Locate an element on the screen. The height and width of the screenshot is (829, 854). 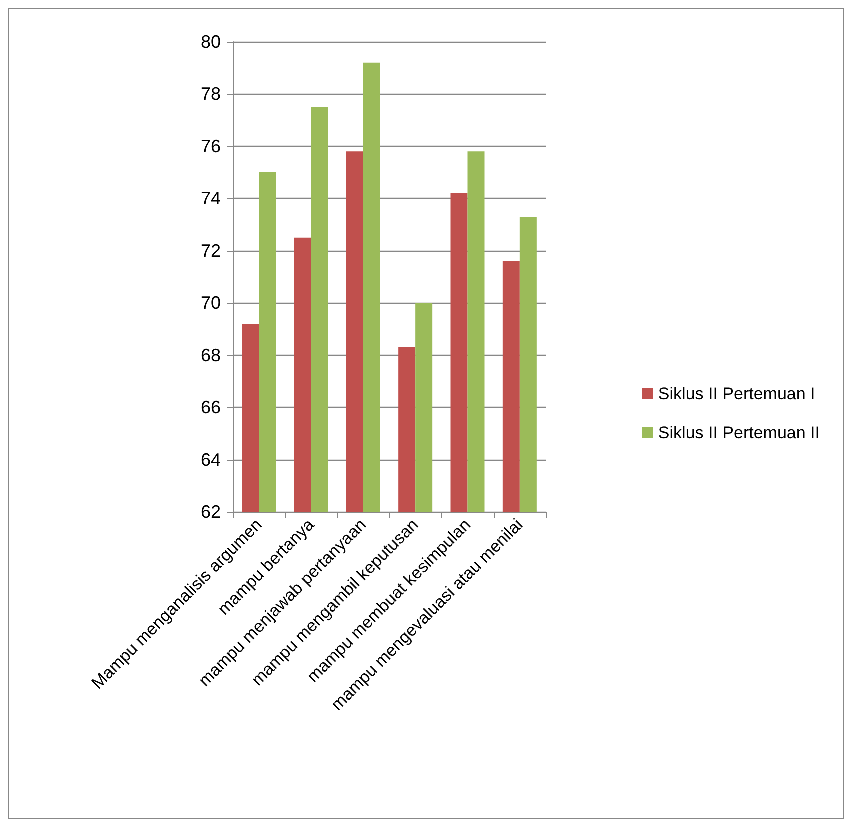
y-tick-label: 68 is located at coordinates (210, 355).